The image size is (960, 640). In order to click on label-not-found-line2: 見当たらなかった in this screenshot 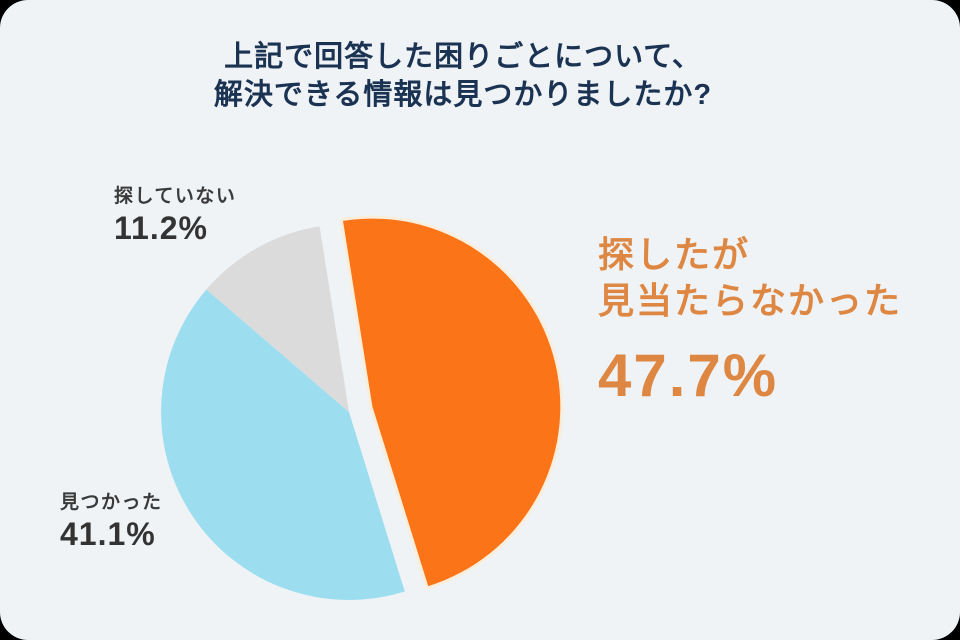, I will do `click(750, 300)`.